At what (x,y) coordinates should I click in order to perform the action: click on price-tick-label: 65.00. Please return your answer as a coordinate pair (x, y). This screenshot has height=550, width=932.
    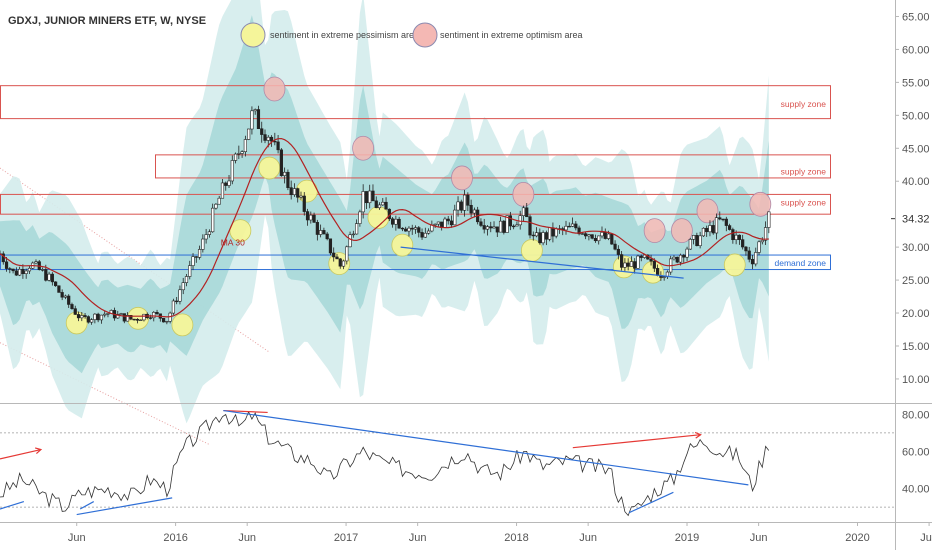
    Looking at the image, I should click on (916, 17).